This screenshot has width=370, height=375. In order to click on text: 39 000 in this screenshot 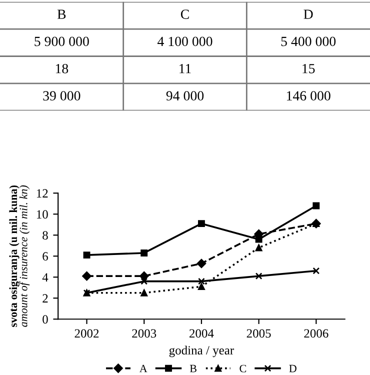, I will do `click(61, 96)`.